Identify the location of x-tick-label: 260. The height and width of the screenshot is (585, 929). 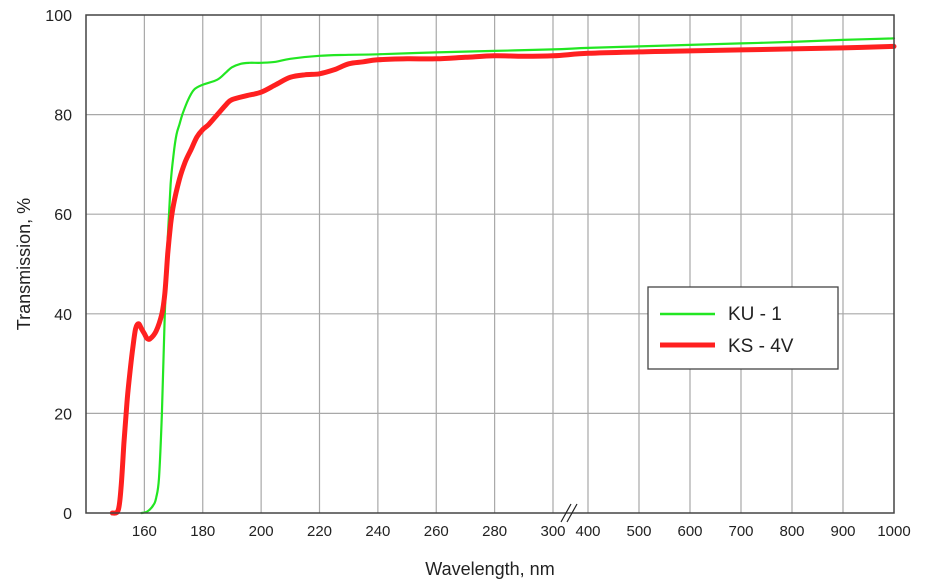
(436, 531).